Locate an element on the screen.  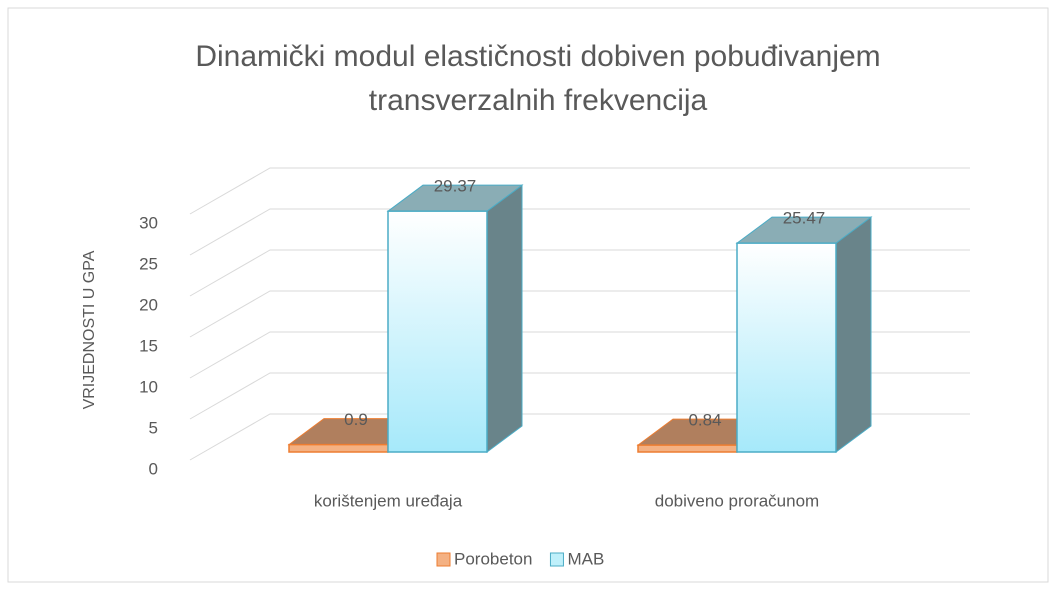
y-tick-label: 10 is located at coordinates (148, 386).